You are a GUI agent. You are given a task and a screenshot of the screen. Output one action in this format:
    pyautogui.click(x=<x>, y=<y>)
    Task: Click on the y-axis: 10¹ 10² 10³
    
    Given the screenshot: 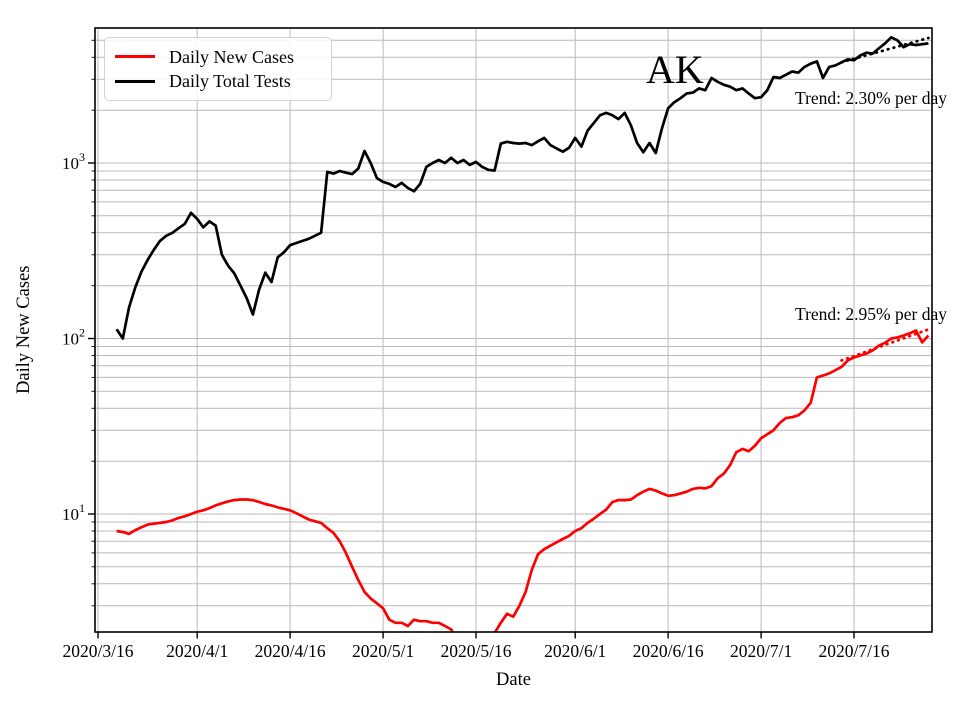 What is the action you would take?
    pyautogui.click(x=78, y=323)
    